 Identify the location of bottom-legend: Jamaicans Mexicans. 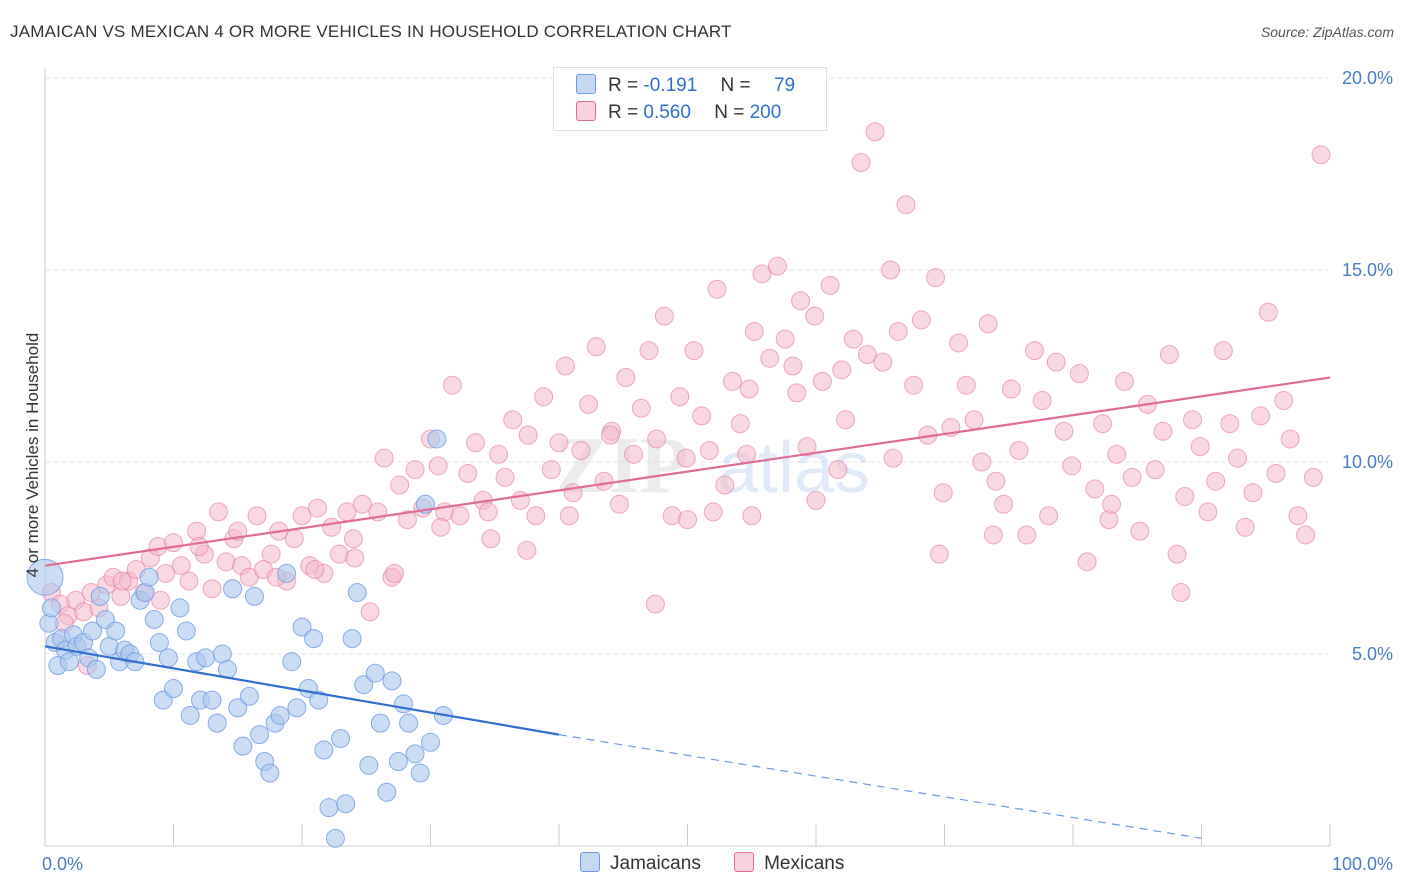
(726, 863).